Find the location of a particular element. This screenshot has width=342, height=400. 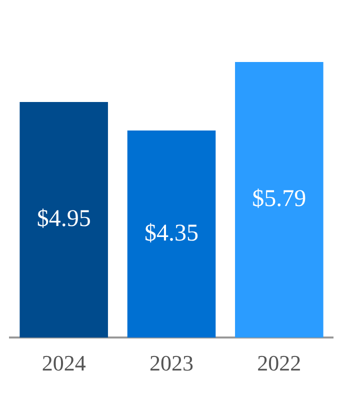

x-tick-label: 2023 is located at coordinates (172, 363).